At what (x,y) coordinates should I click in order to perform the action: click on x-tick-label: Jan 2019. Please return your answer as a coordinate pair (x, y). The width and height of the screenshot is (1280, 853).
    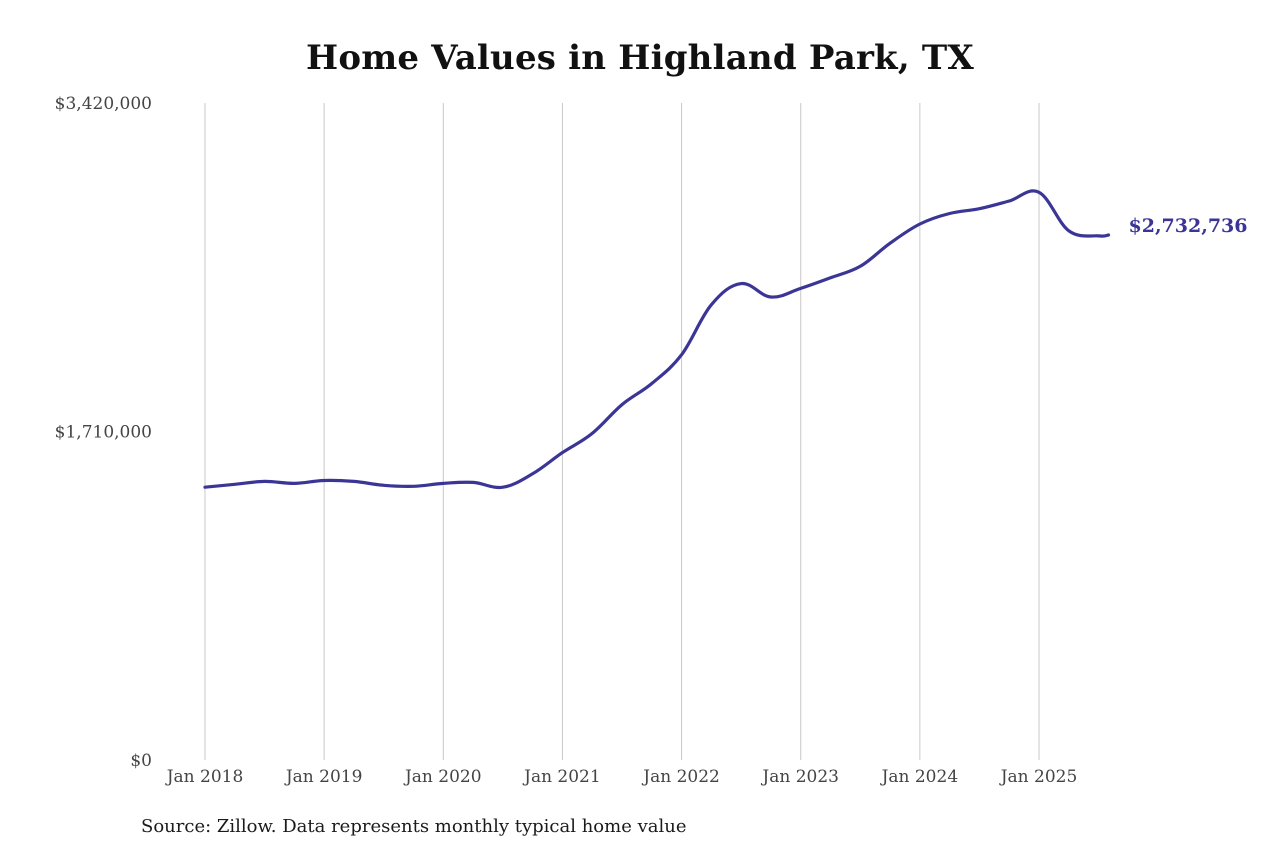
    Looking at the image, I should click on (323, 777).